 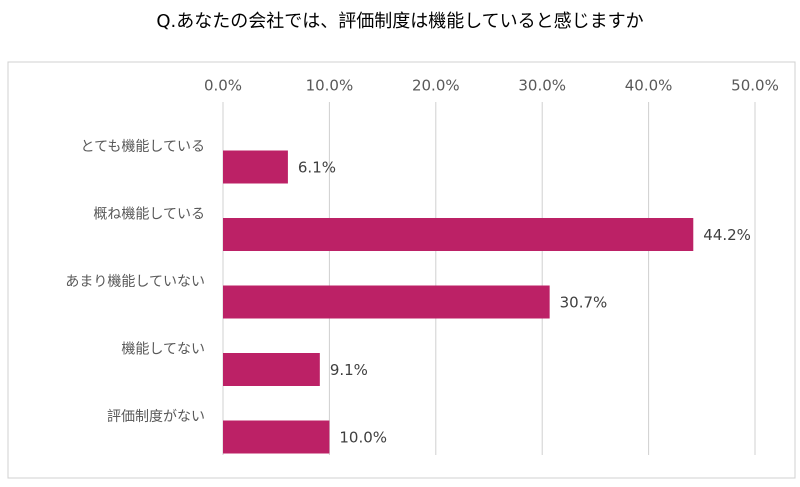 What do you see at coordinates (727, 235) in the screenshot?
I see `value-label: 44.2%` at bounding box center [727, 235].